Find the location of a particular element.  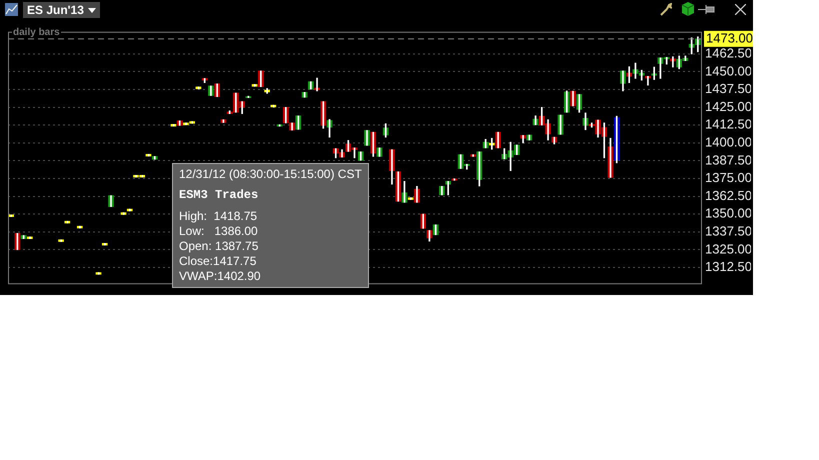

annotation: VWAP:1402.90 is located at coordinates (220, 276).